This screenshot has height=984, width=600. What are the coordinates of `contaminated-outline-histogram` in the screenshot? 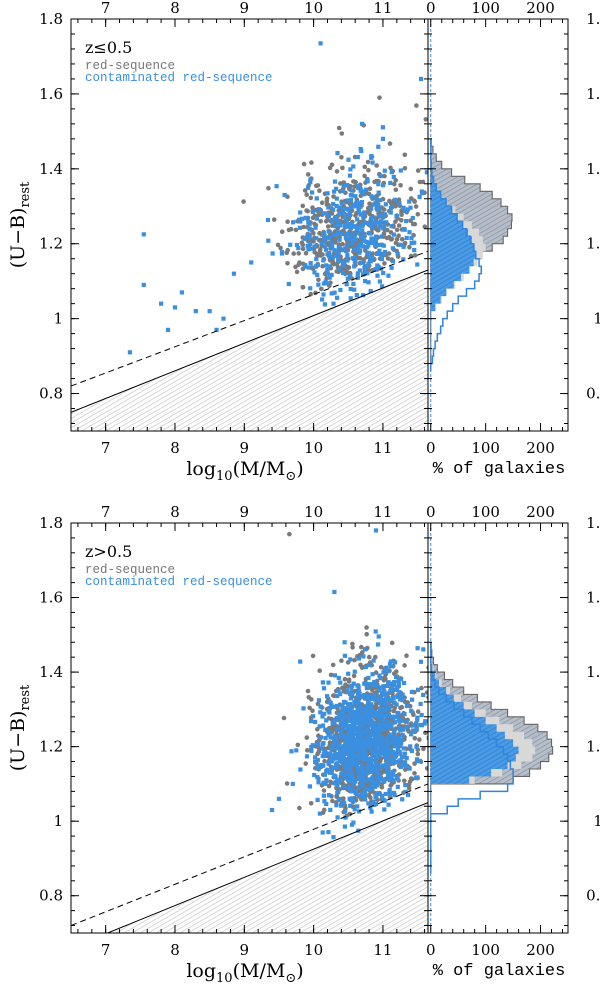 It's located at (471, 758).